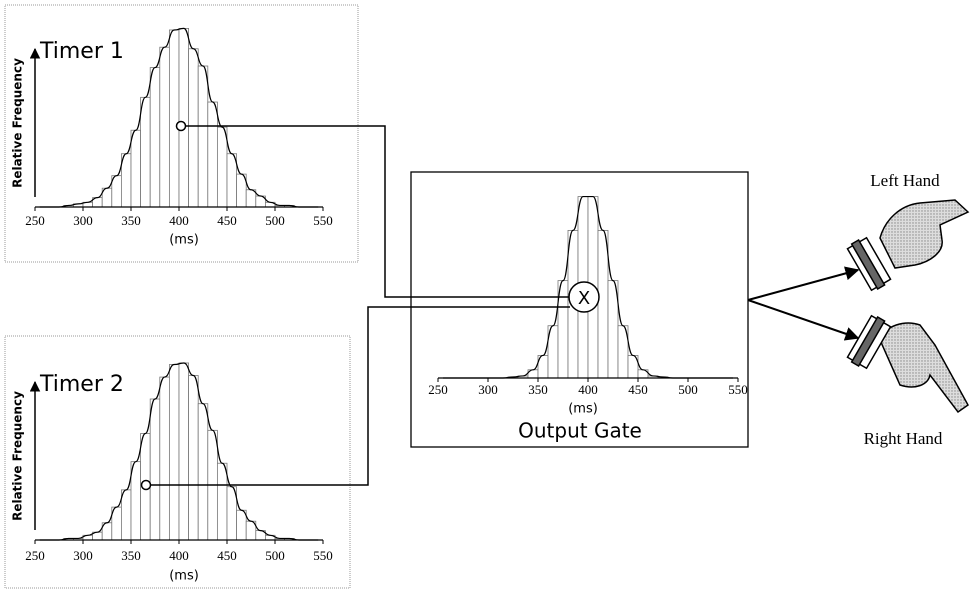 This screenshot has width=976, height=591. What do you see at coordinates (908, 245) in the screenshot?
I see `left-hand` at bounding box center [908, 245].